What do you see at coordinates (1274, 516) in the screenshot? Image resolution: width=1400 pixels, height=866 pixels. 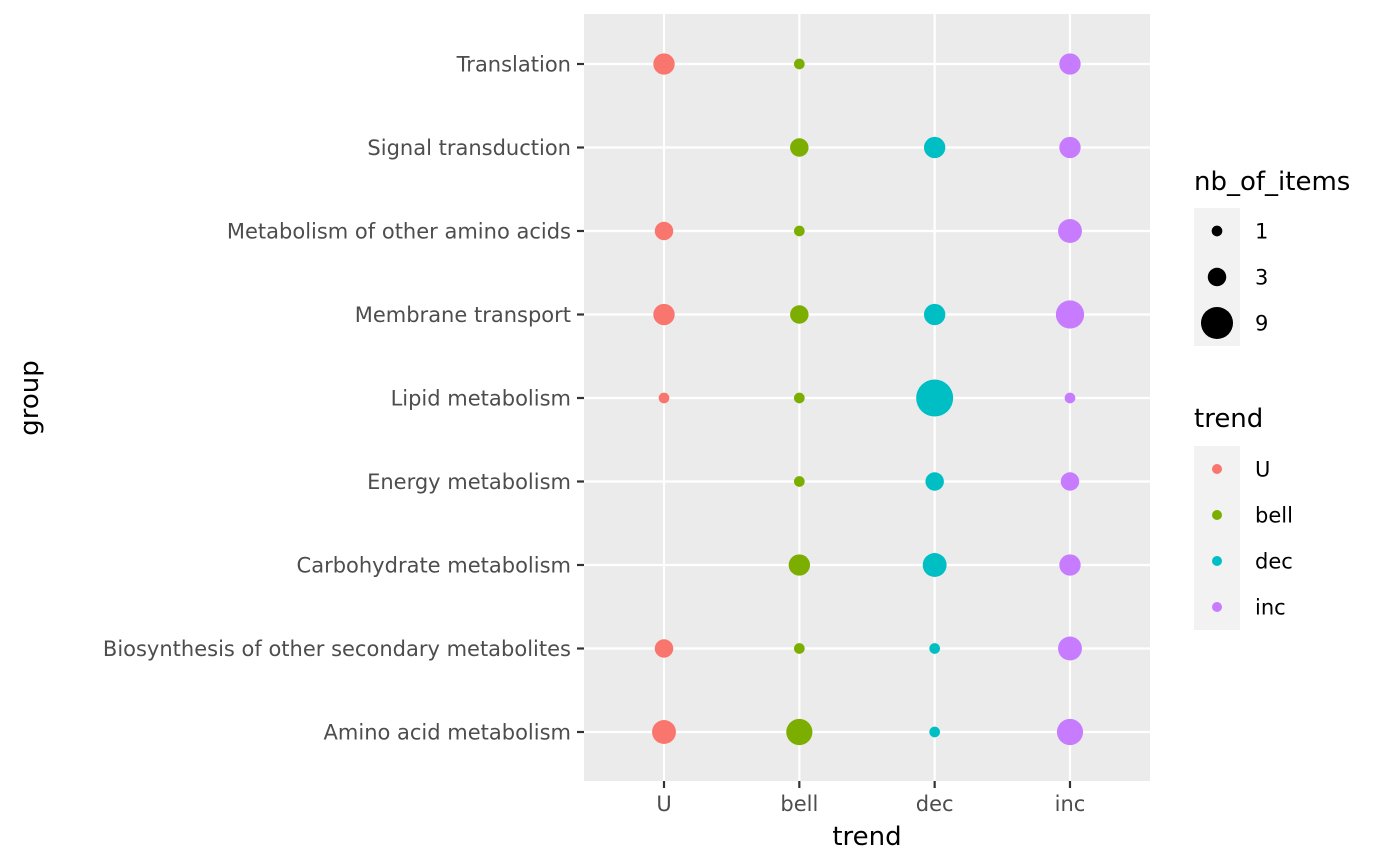 I see `color-legend-label-bell: bell` at bounding box center [1274, 516].